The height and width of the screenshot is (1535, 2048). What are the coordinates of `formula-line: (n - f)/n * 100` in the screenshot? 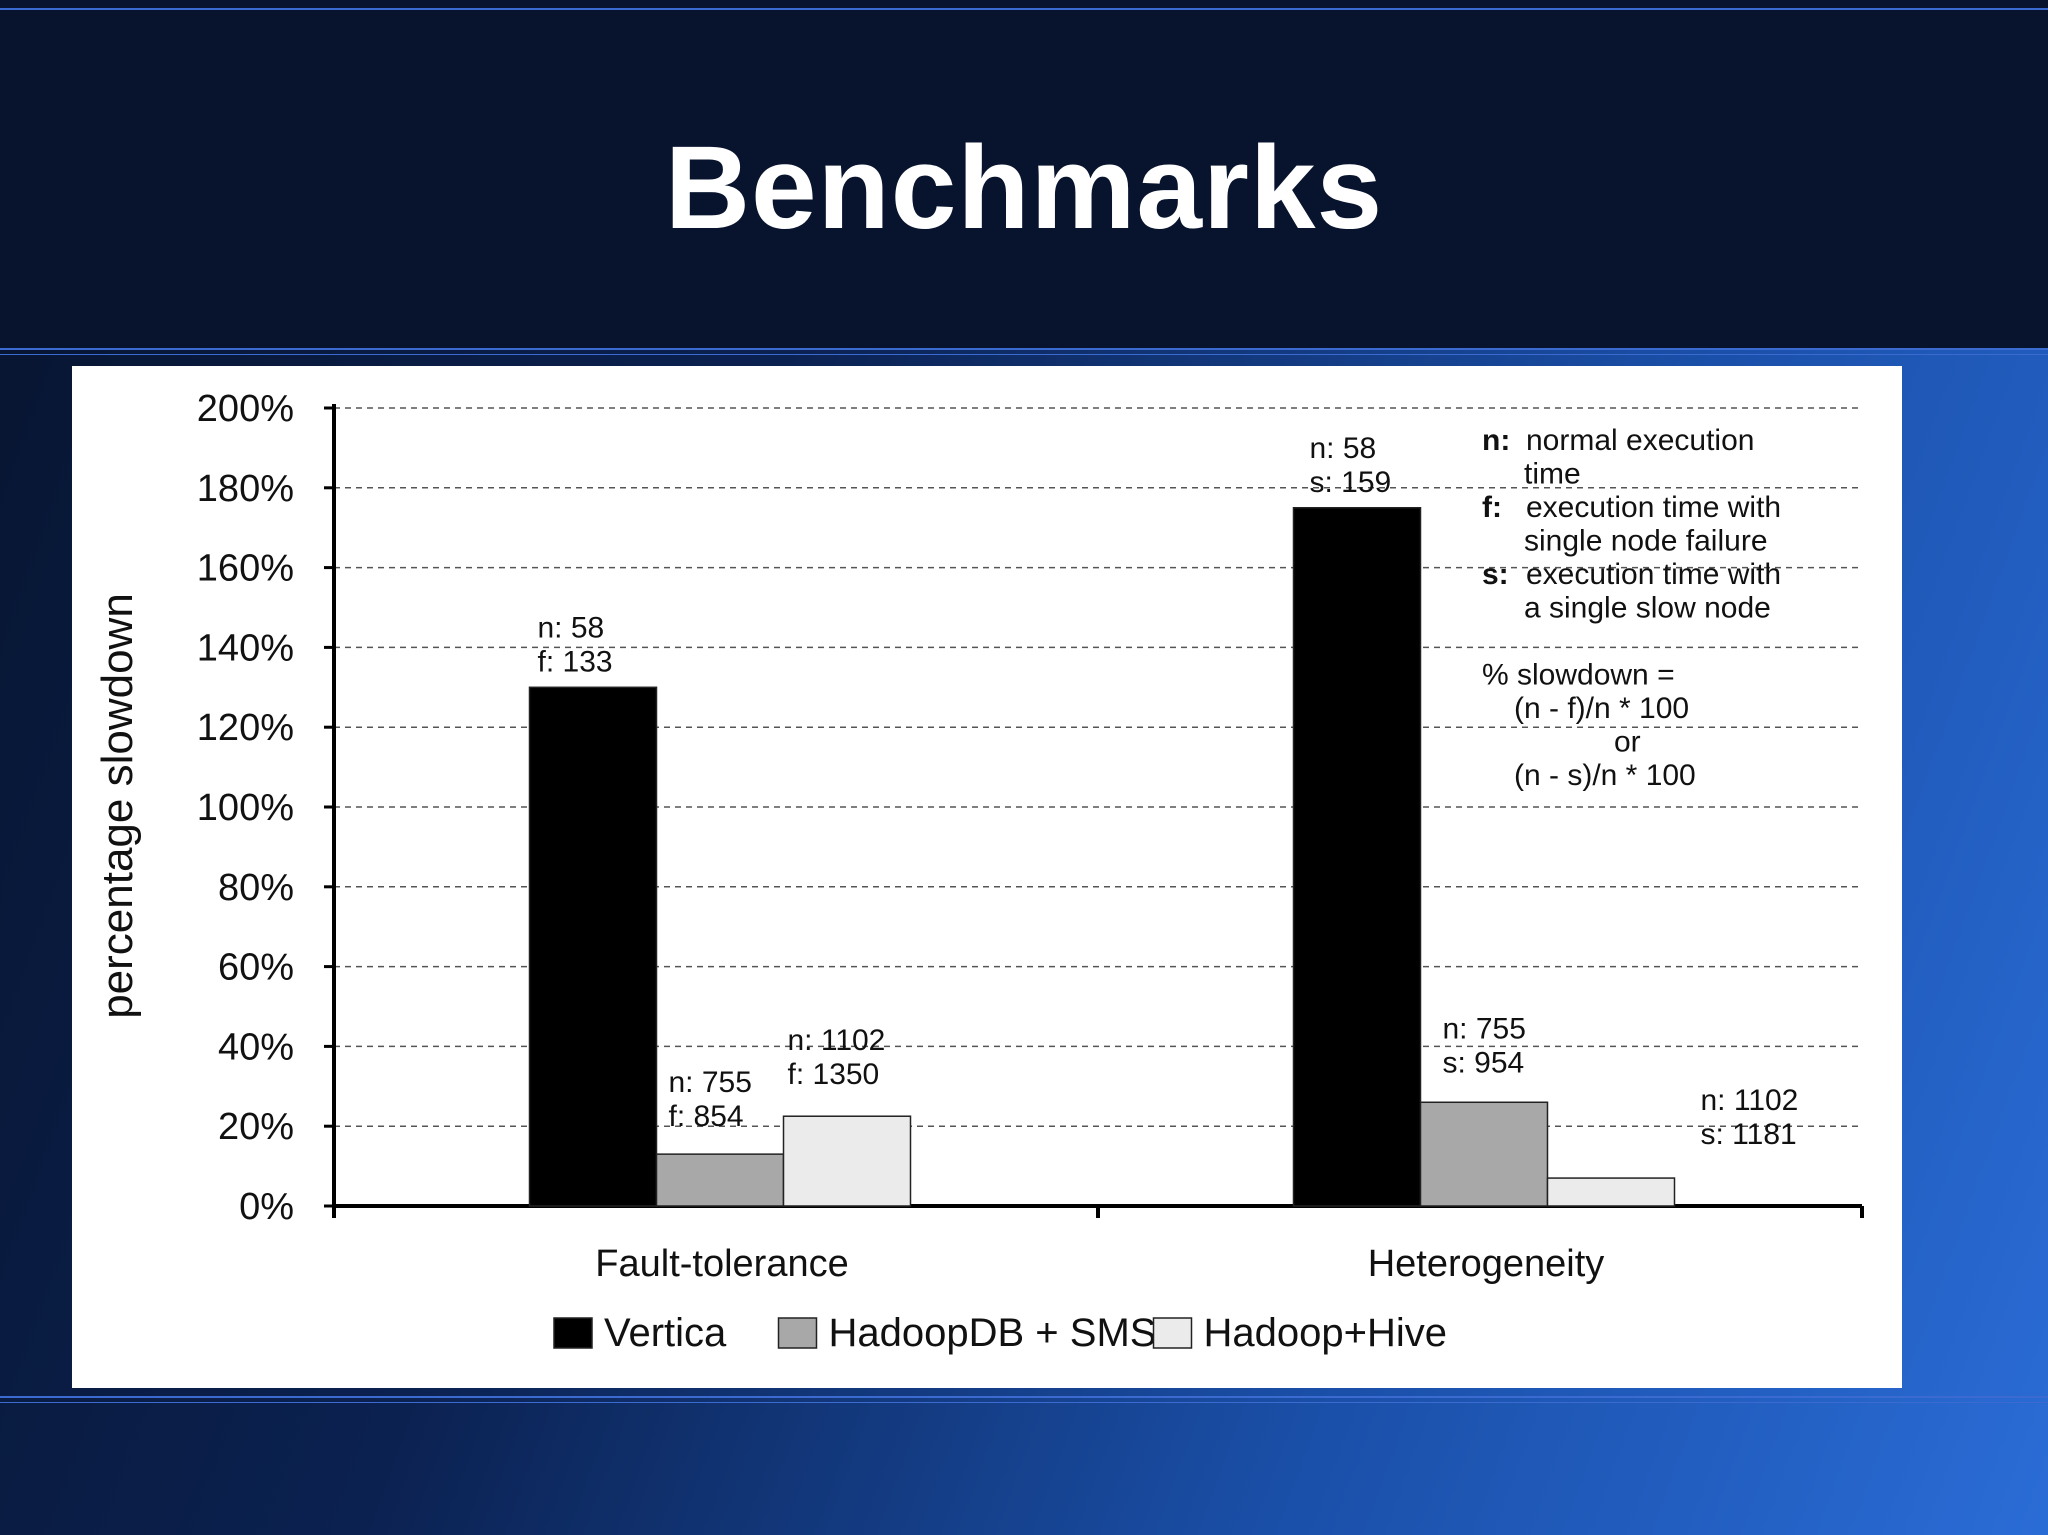 It's located at (1601, 708).